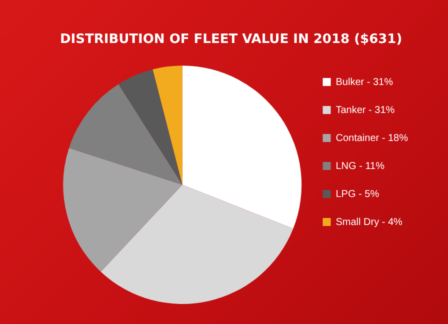 This screenshot has height=324, width=448. I want to click on legend-label: Container - 18%, so click(372, 138).